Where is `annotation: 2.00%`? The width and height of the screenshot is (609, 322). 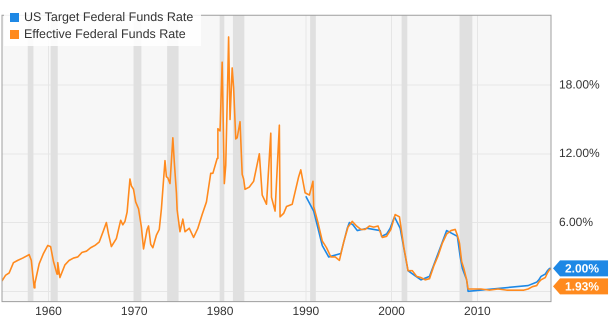 annotation: 2.00% is located at coordinates (582, 269).